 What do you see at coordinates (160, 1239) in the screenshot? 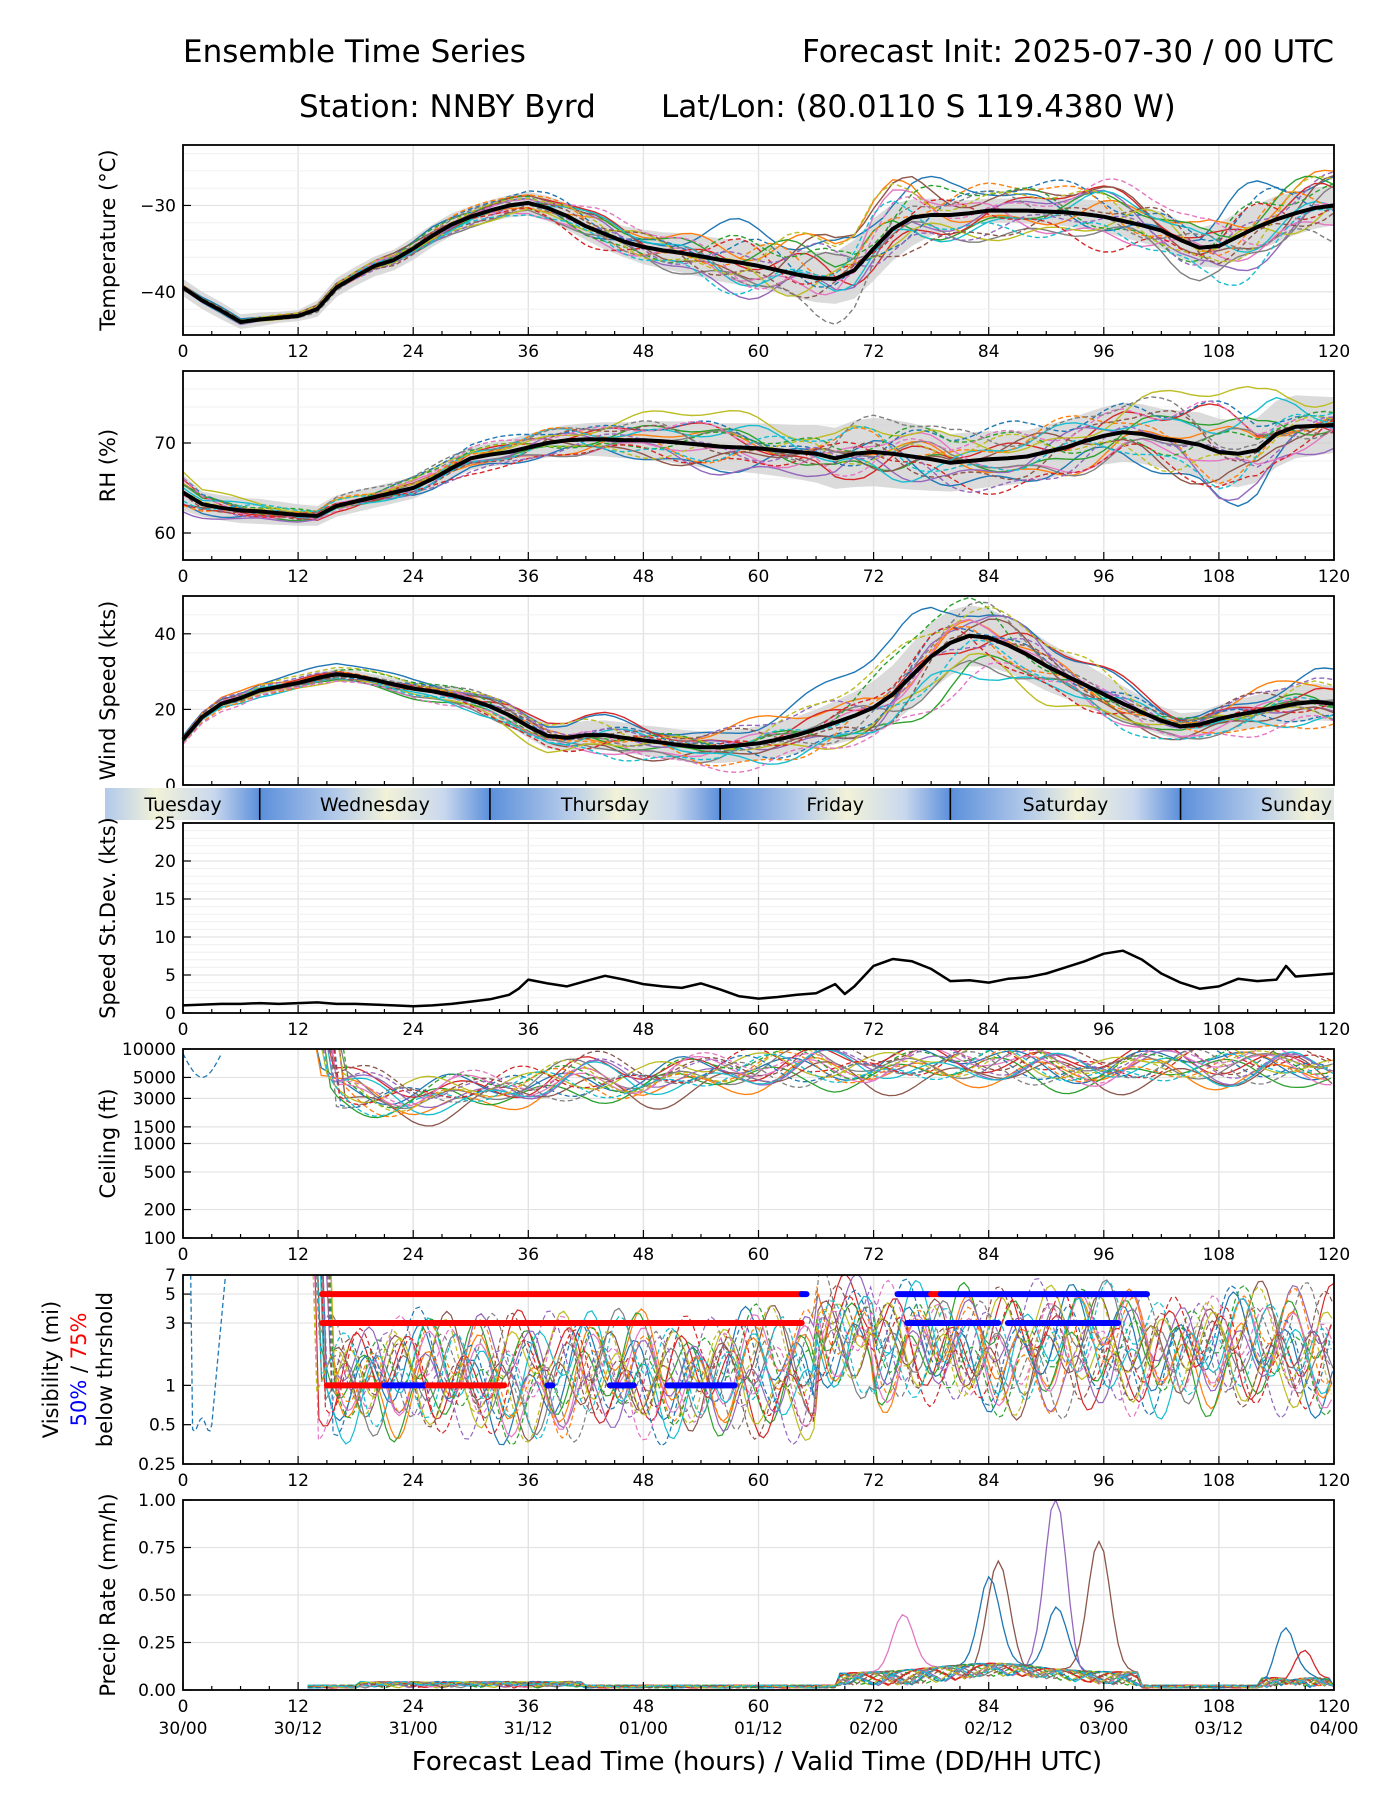
I see `ceiling-ytick-label: 100` at bounding box center [160, 1239].